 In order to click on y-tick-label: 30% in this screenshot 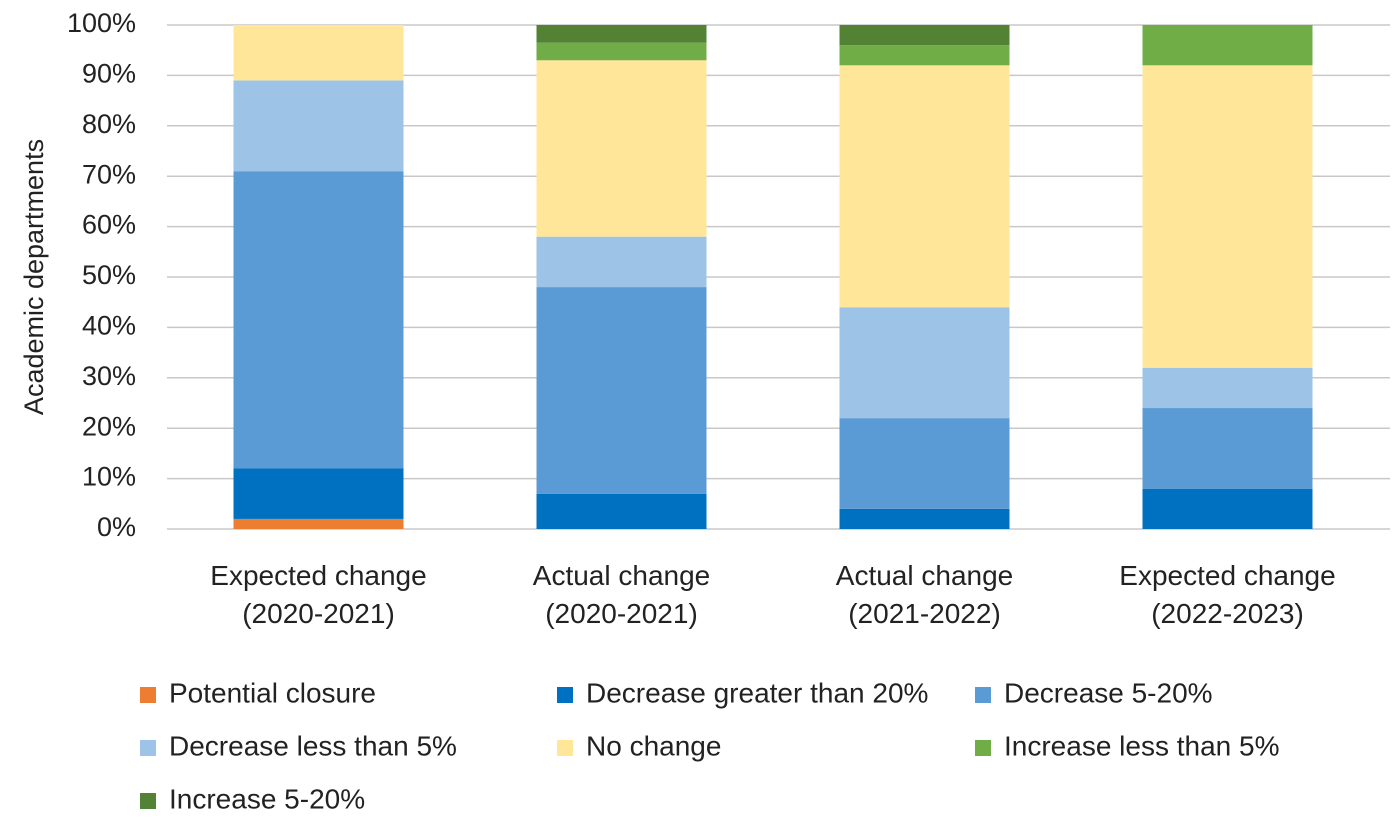, I will do `click(109, 376)`.